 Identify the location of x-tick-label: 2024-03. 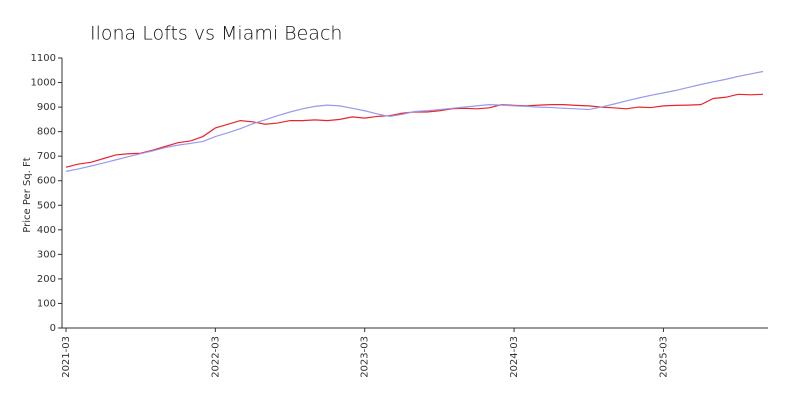
(514, 357).